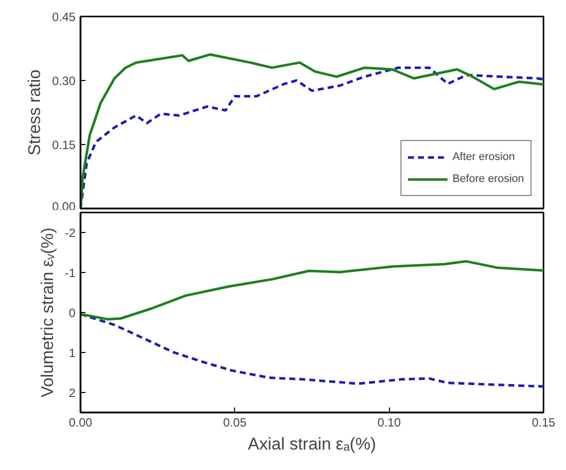 The width and height of the screenshot is (566, 470). What do you see at coordinates (235, 423) in the screenshot?
I see `x-tick-label: 0.05` at bounding box center [235, 423].